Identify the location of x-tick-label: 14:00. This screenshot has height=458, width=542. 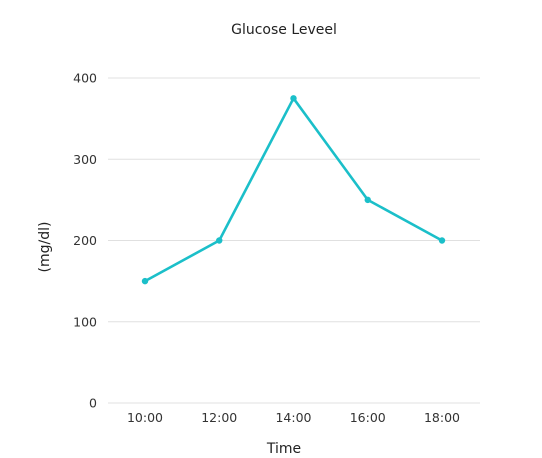
(293, 417).